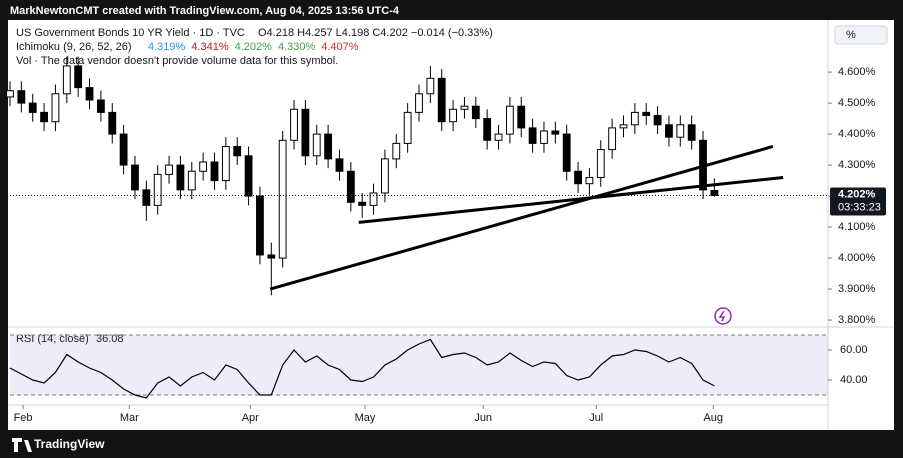 The width and height of the screenshot is (903, 458). What do you see at coordinates (23, 418) in the screenshot?
I see `x-tick-label: Feb` at bounding box center [23, 418].